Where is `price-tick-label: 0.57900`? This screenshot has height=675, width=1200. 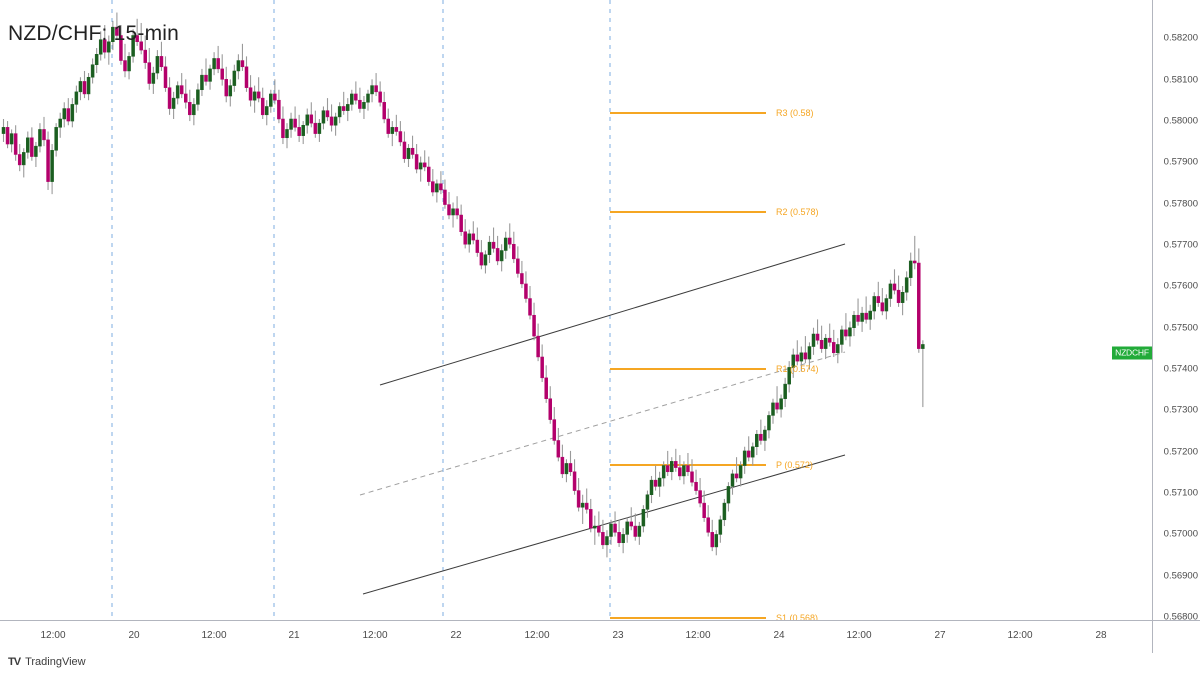 price-tick-label: 0.57900 is located at coordinates (1180, 162).